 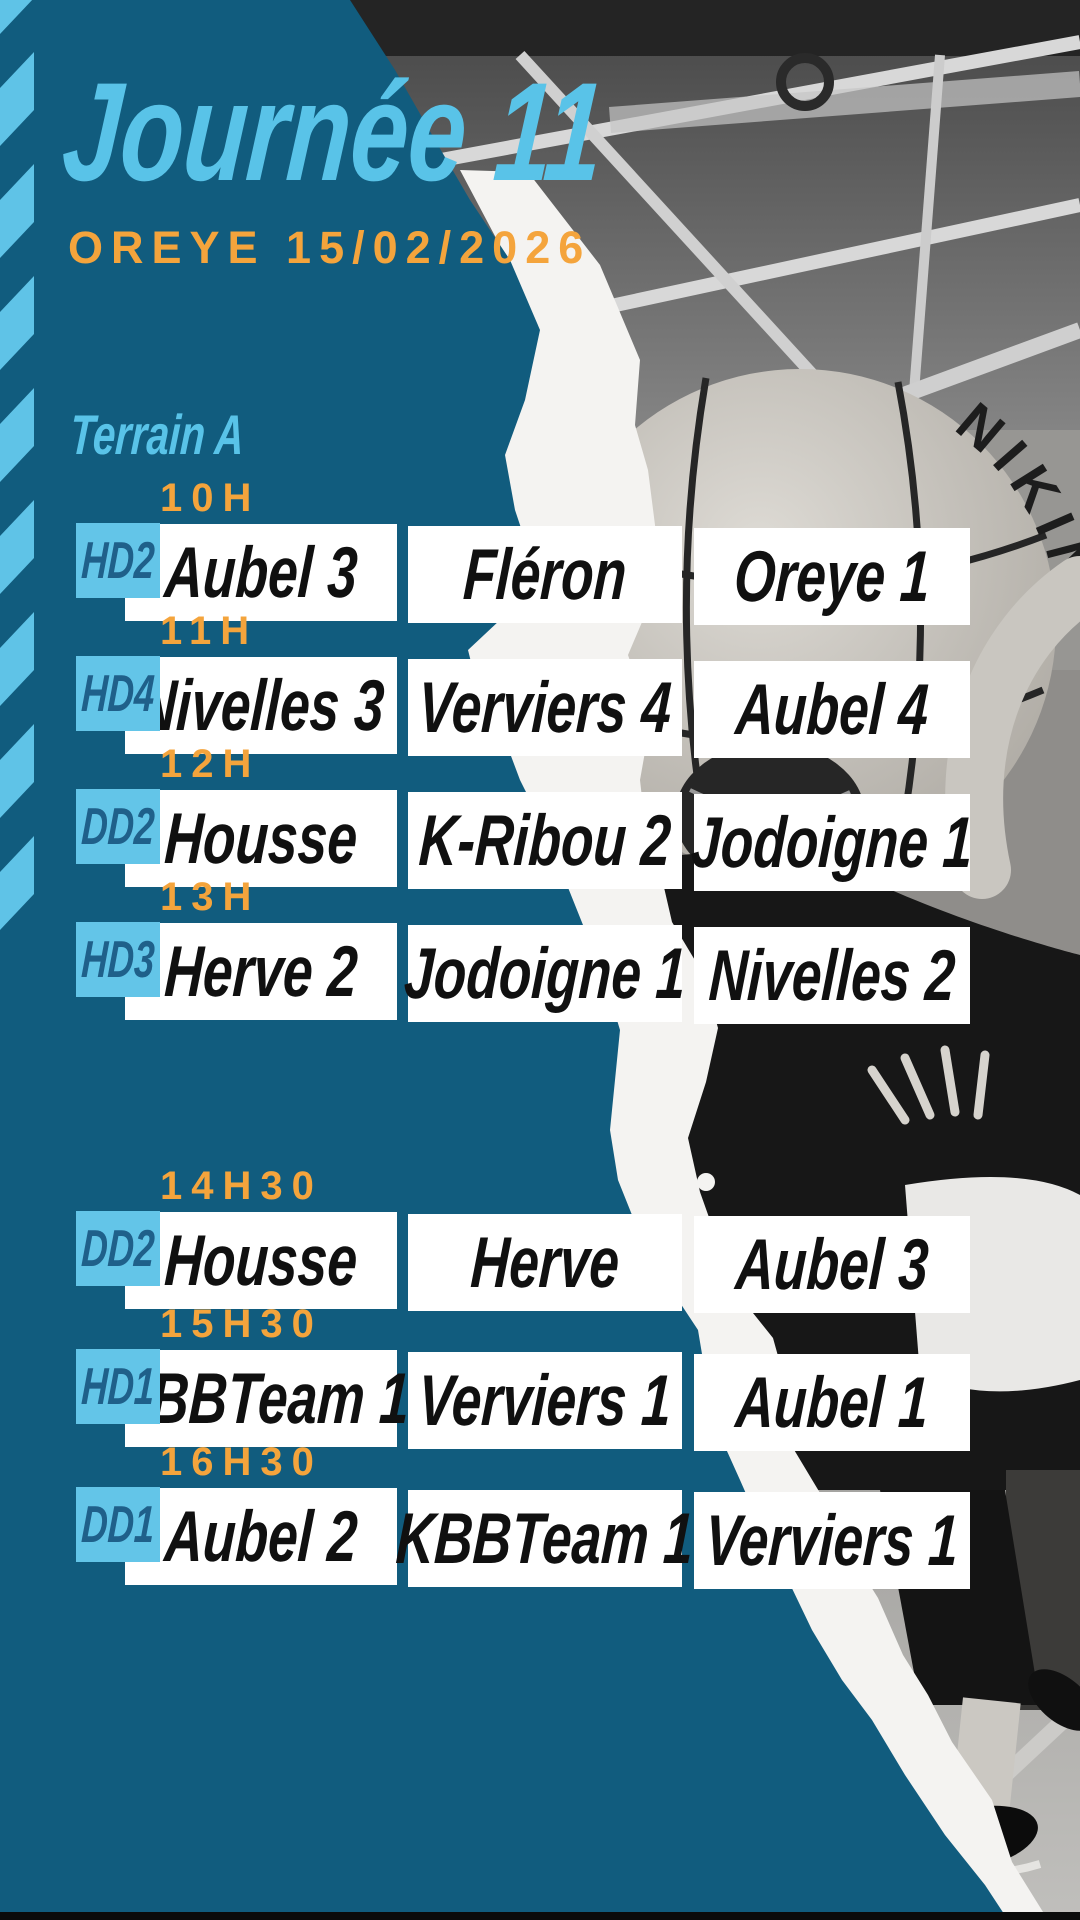 I want to click on team-name: Verviers 4, so click(x=545, y=707).